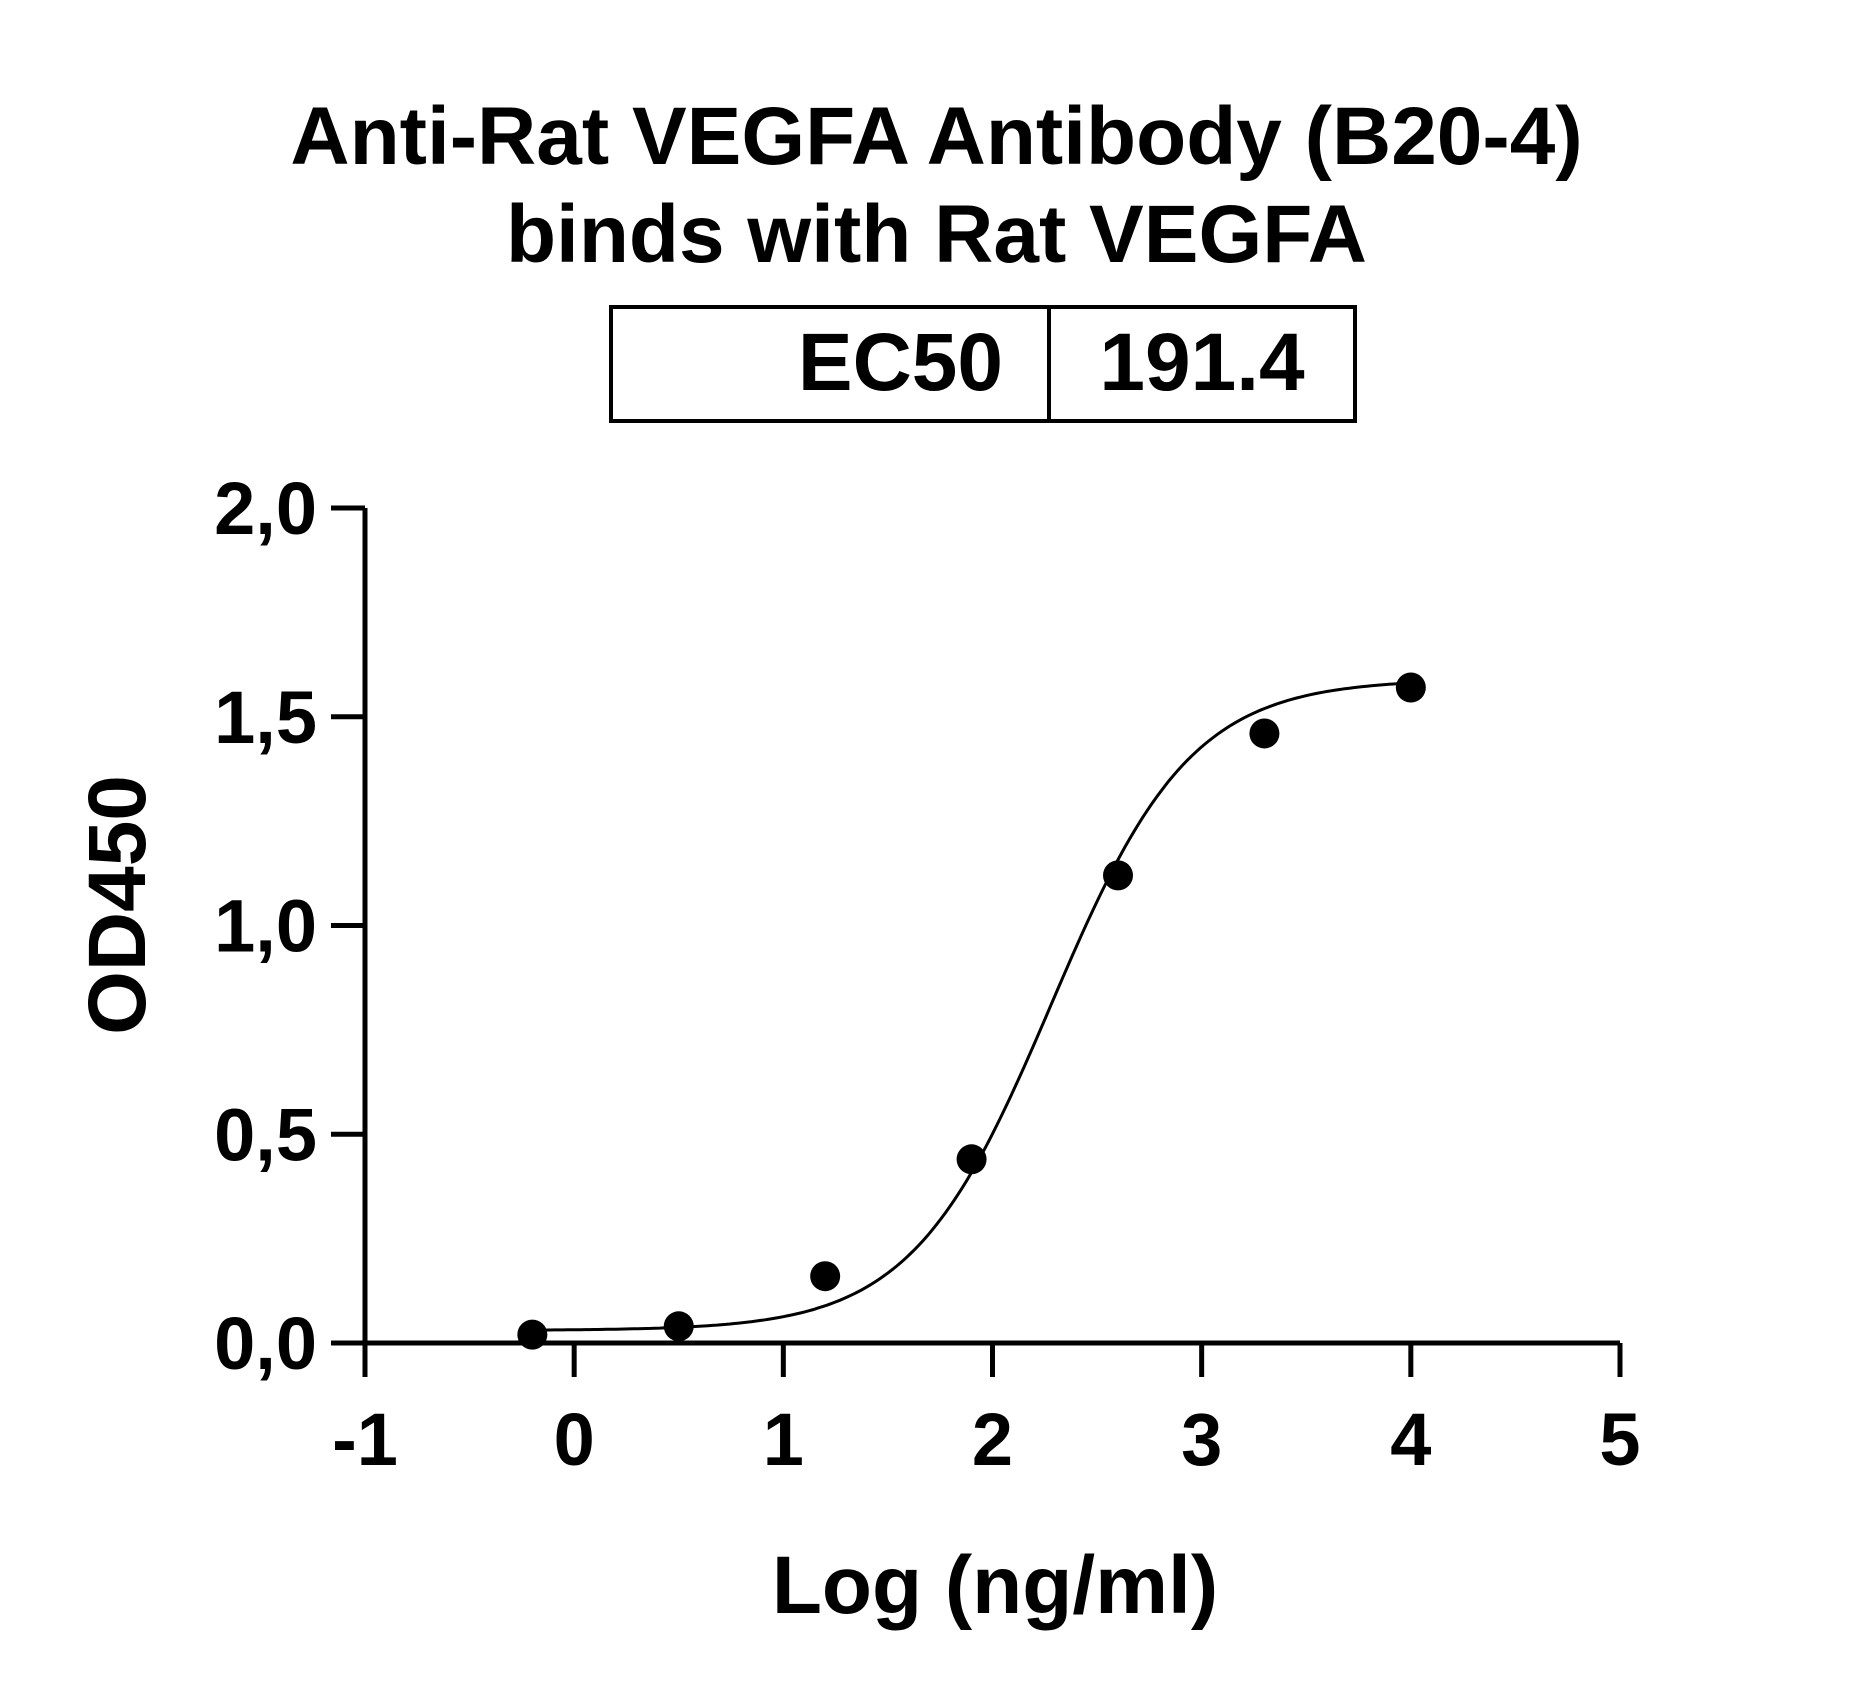 The image size is (1873, 1688). What do you see at coordinates (1619, 1439) in the screenshot?
I see `x-tick-label: 5` at bounding box center [1619, 1439].